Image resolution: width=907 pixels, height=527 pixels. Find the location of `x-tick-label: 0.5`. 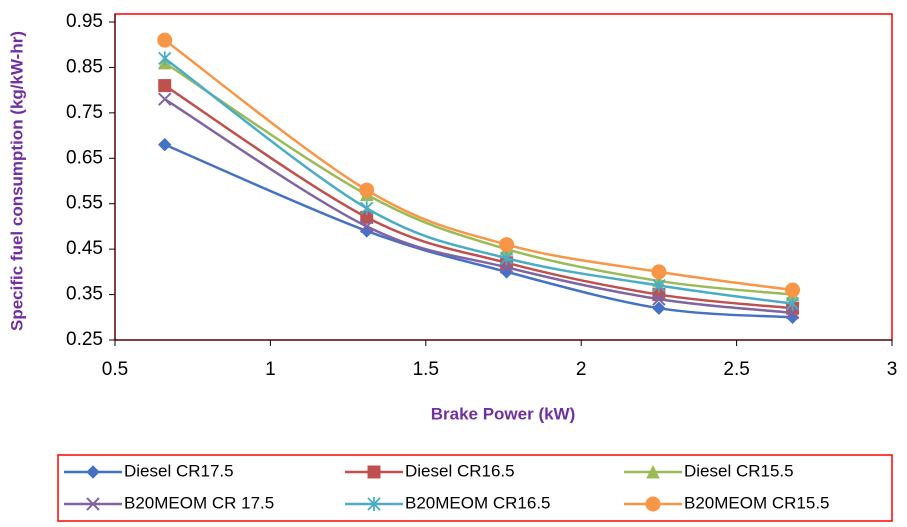

x-tick-label: 0.5 is located at coordinates (115, 369).